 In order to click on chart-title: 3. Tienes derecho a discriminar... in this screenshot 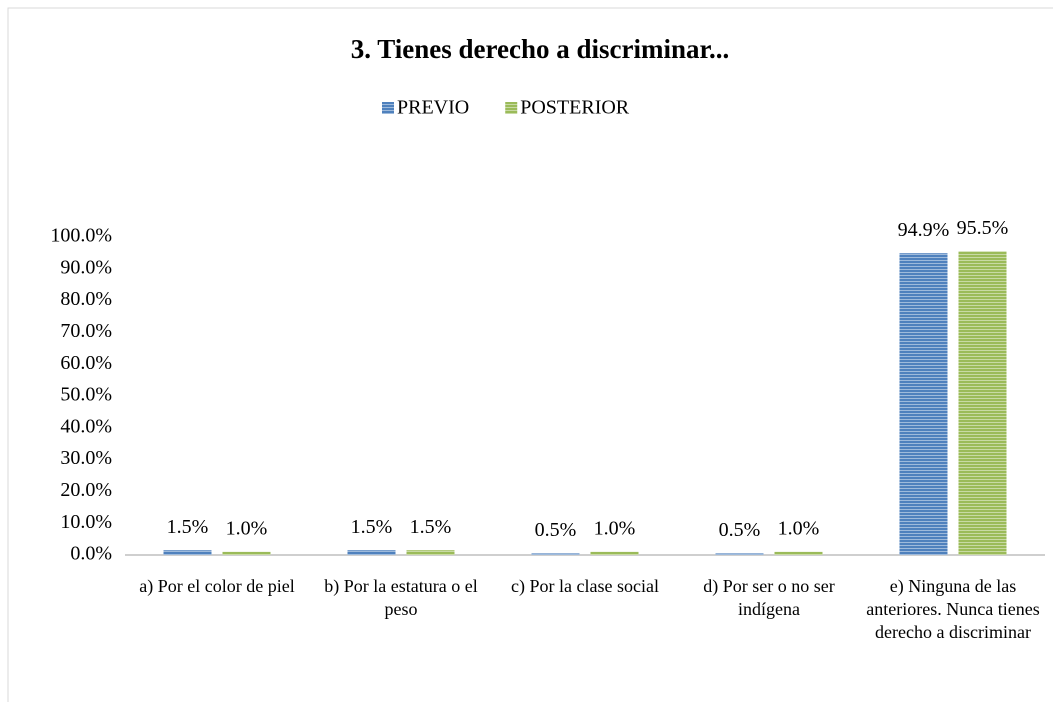, I will do `click(540, 49)`.